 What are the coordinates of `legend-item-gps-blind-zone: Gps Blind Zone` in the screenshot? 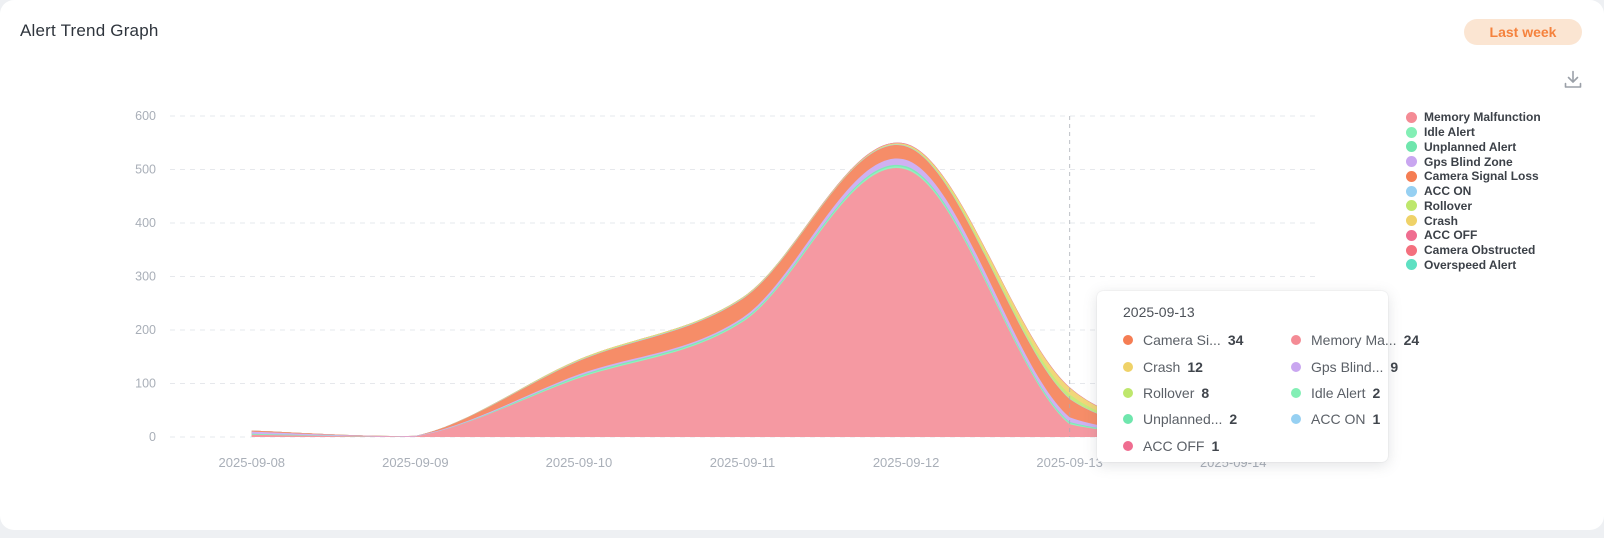 It's located at (1473, 161).